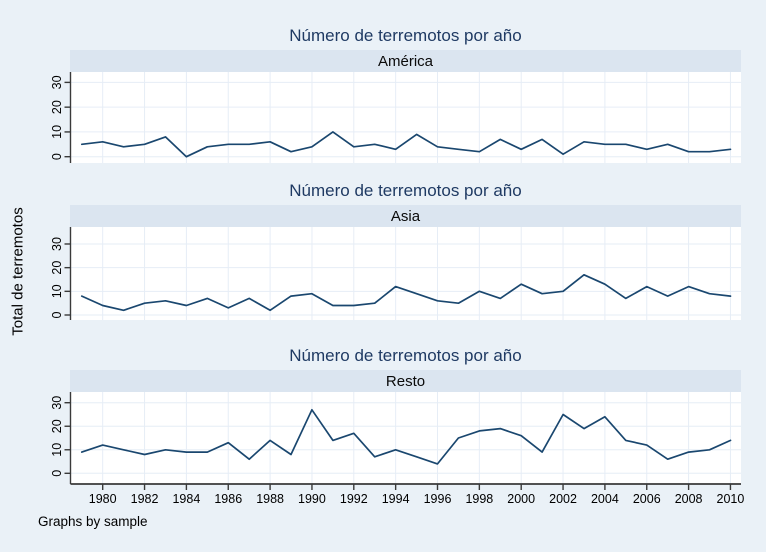 The image size is (766, 552). What do you see at coordinates (405, 190) in the screenshot?
I see `panel-title-asia: Número de terremotos por año` at bounding box center [405, 190].